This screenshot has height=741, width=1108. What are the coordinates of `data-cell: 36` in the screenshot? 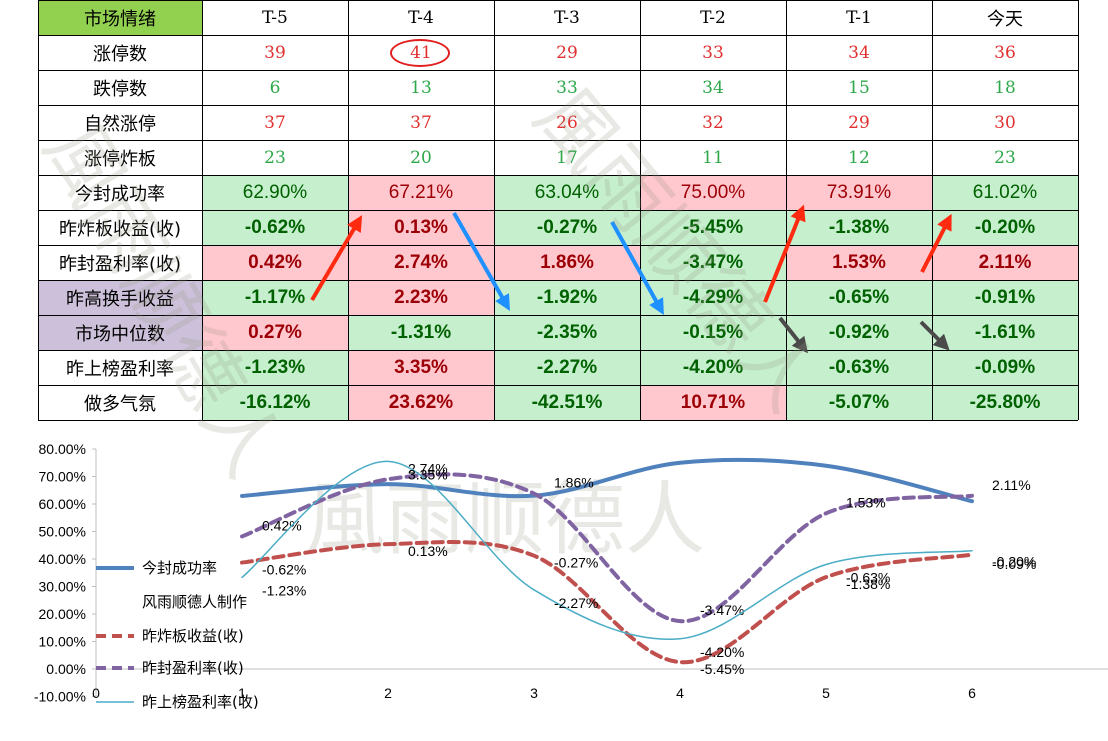 It's located at (1005, 52).